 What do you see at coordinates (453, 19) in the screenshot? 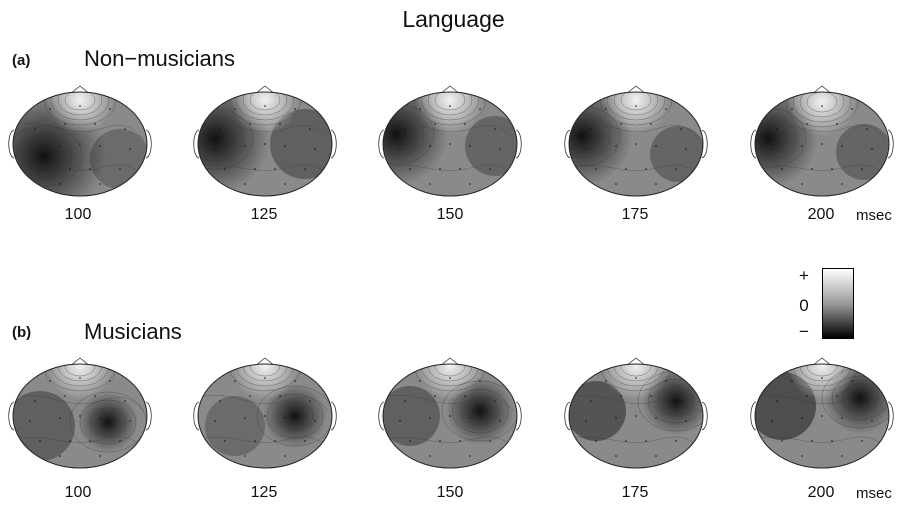
I see `figure-title: Language` at bounding box center [453, 19].